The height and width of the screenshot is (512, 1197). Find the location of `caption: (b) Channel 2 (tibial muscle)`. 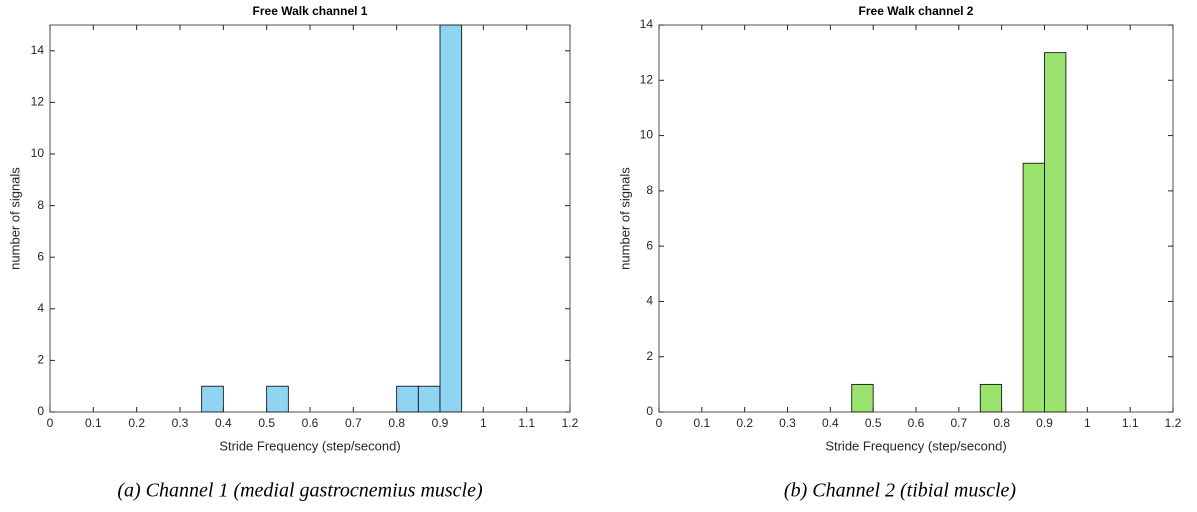

caption: (b) Channel 2 (tibial muscle) is located at coordinates (900, 491).